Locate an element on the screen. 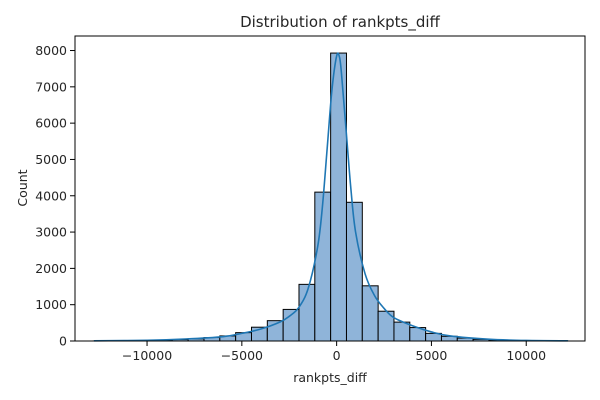 Image resolution: width=600 pixels, height=400 pixels. y-axis: 0 1000 2000 3000 4000 5000 6000 7000 8000 is located at coordinates (55, 196).